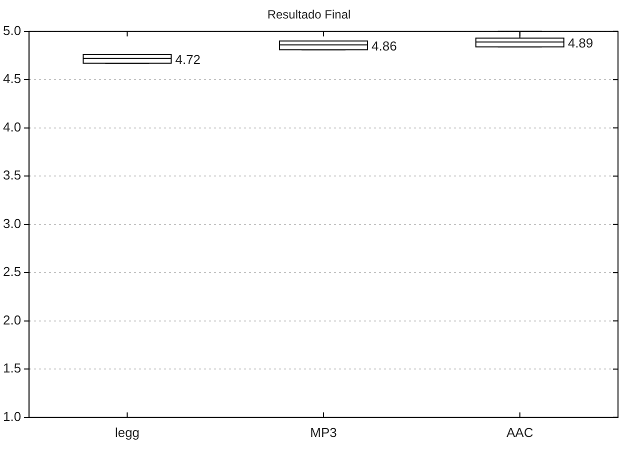  What do you see at coordinates (12, 272) in the screenshot?
I see `y-tick-label: 2.5` at bounding box center [12, 272].